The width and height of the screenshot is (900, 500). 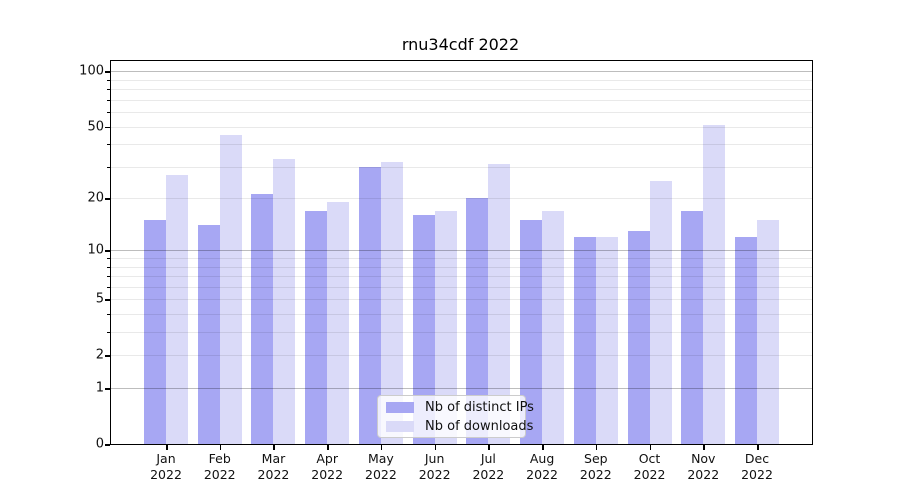 What do you see at coordinates (230, 289) in the screenshot?
I see `bar-downloads-feb` at bounding box center [230, 289].